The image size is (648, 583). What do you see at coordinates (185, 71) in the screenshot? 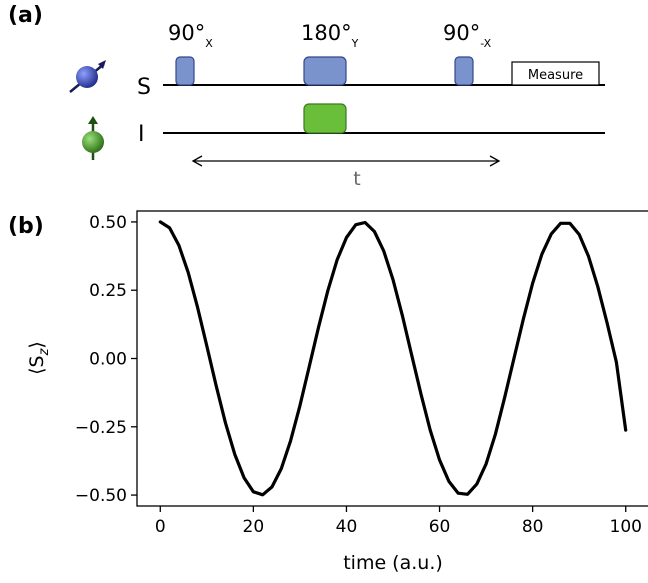
I see `pulse-90x` at bounding box center [185, 71].